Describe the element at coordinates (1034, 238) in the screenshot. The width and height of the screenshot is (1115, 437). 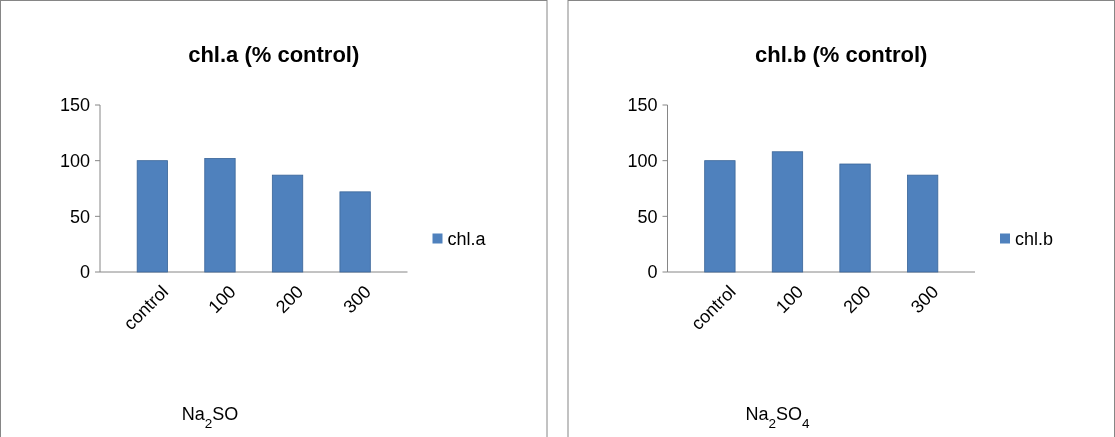
I see `legend-label: chl.b` at that location.